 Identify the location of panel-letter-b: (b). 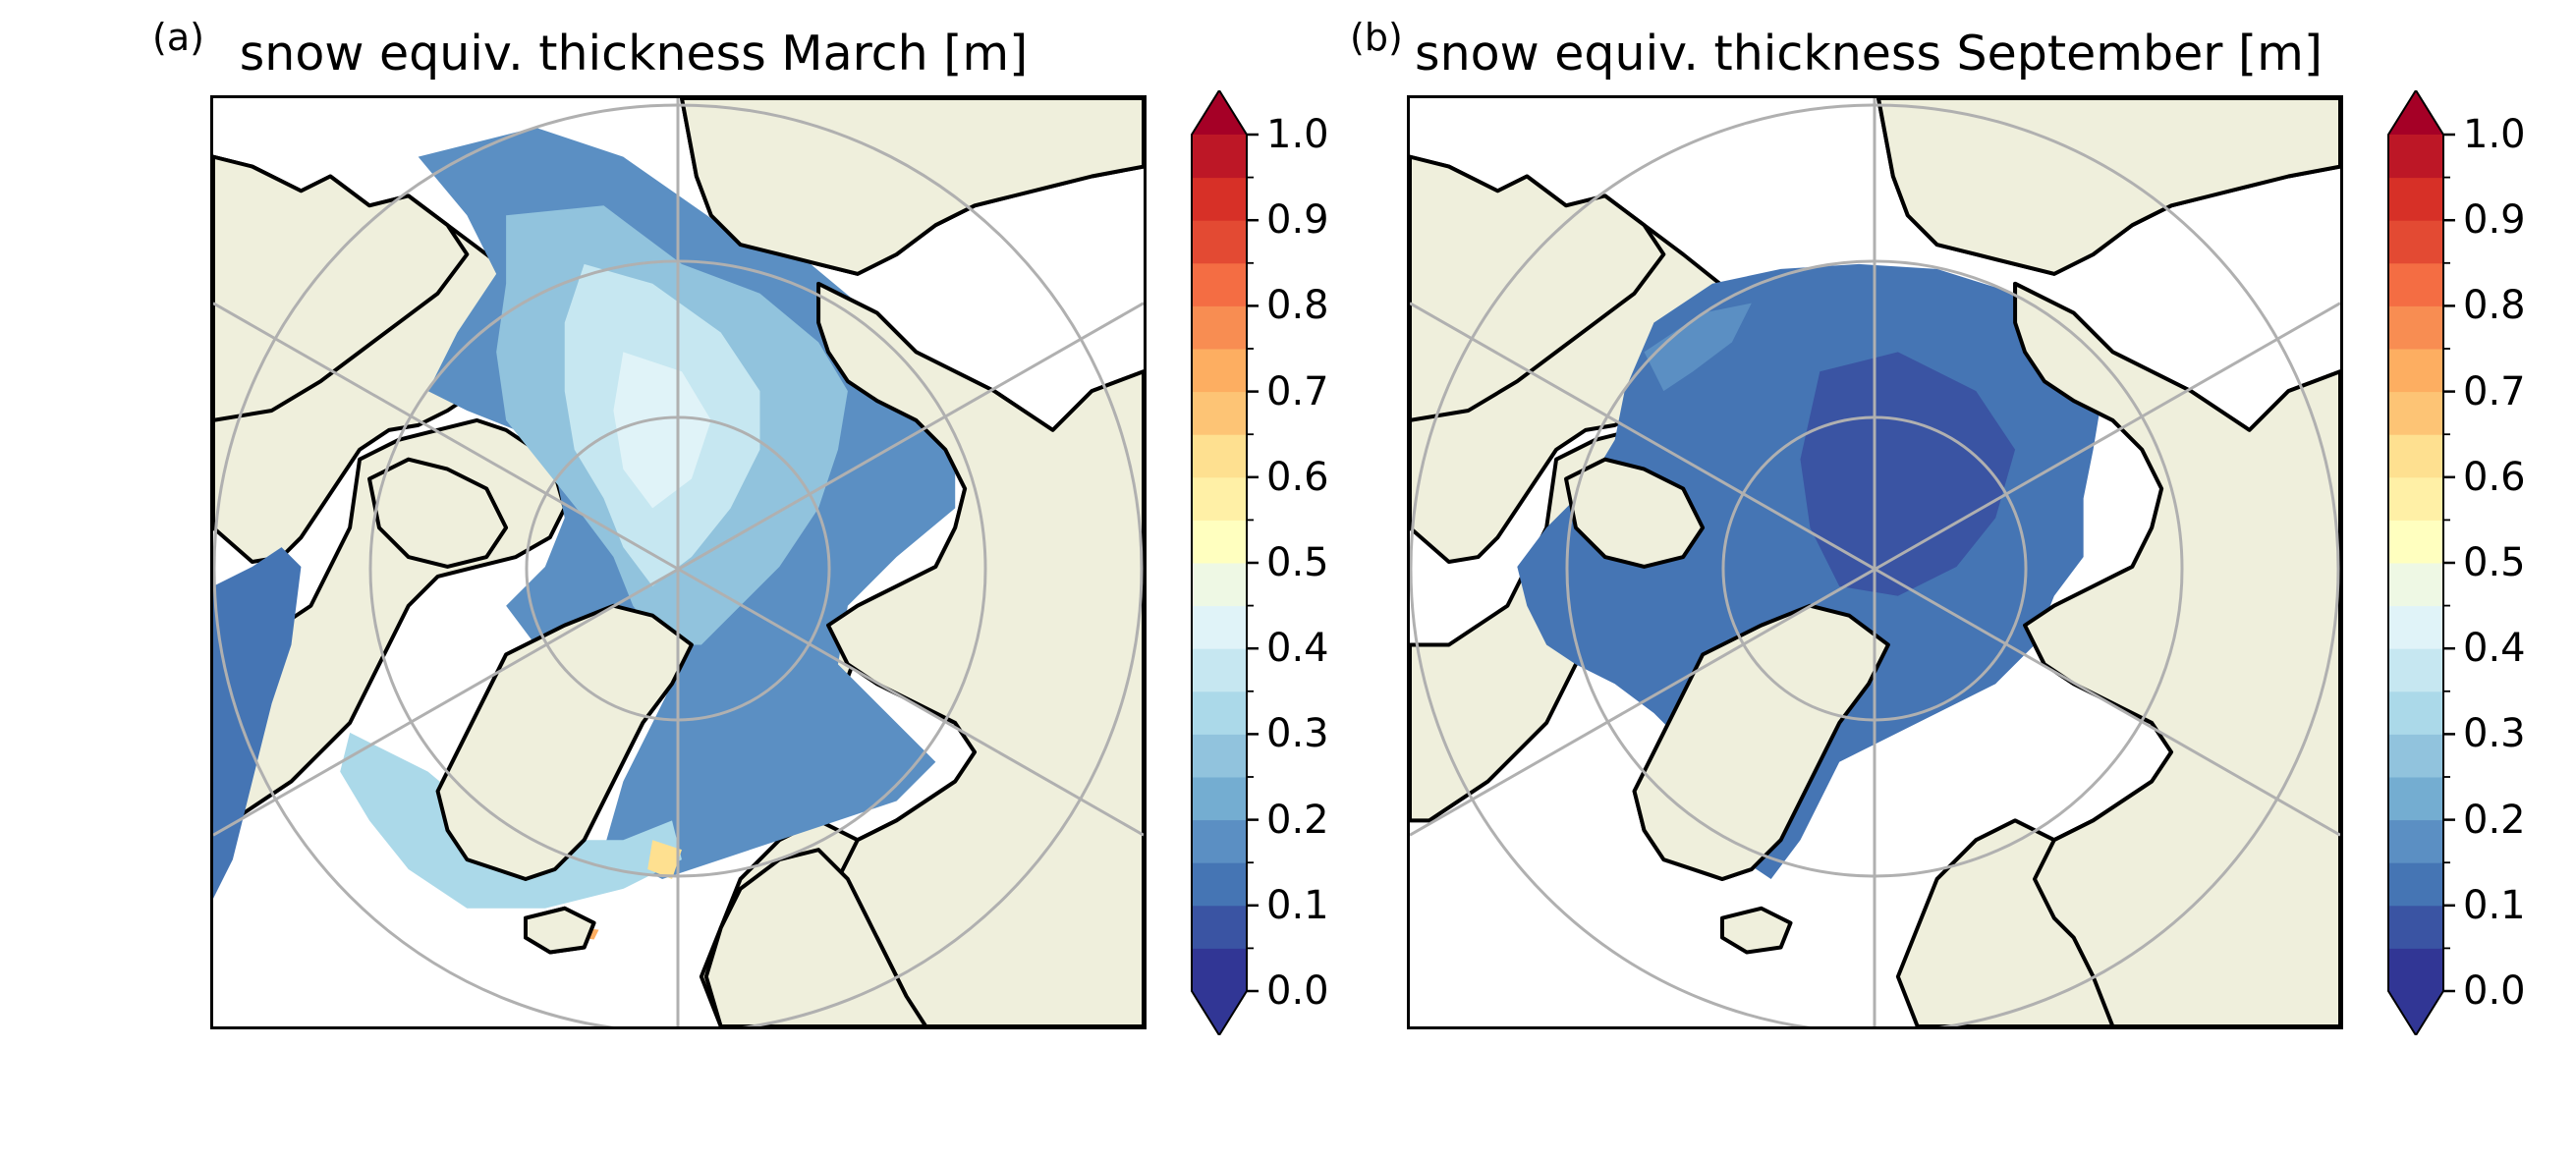
(1376, 37).